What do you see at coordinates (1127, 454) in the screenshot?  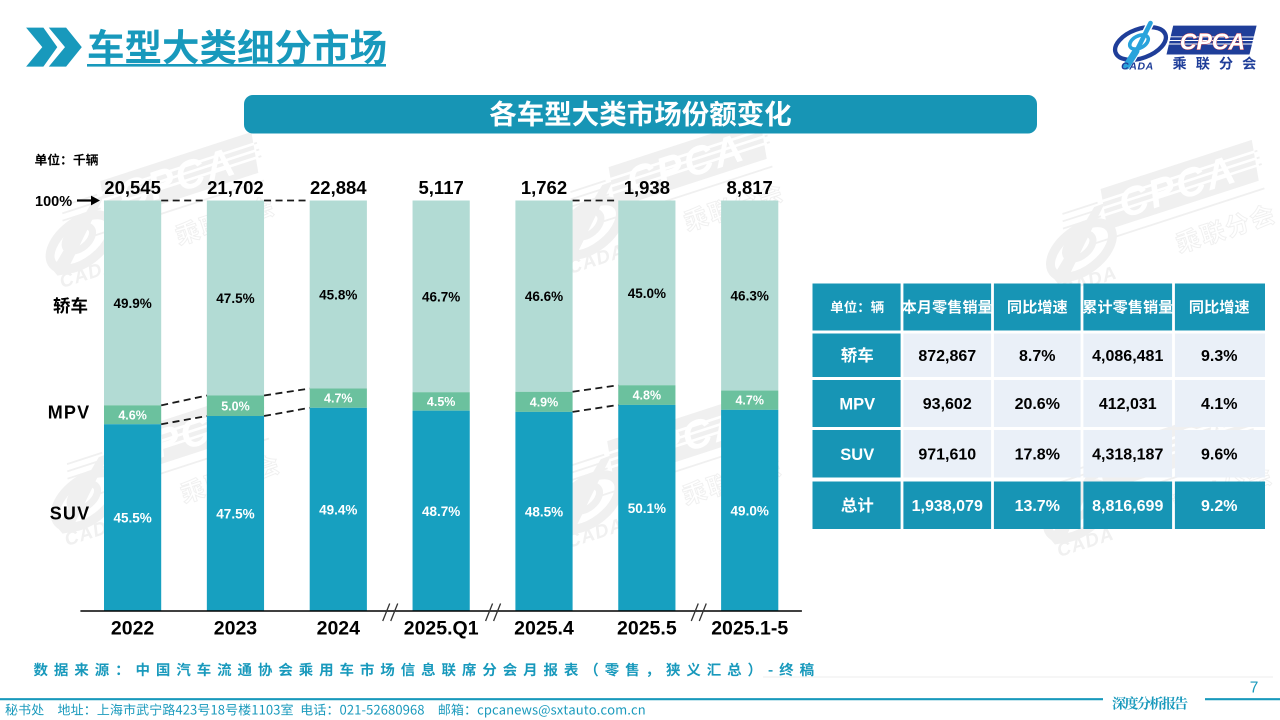 I see `svg-text: 4,318,187` at bounding box center [1127, 454].